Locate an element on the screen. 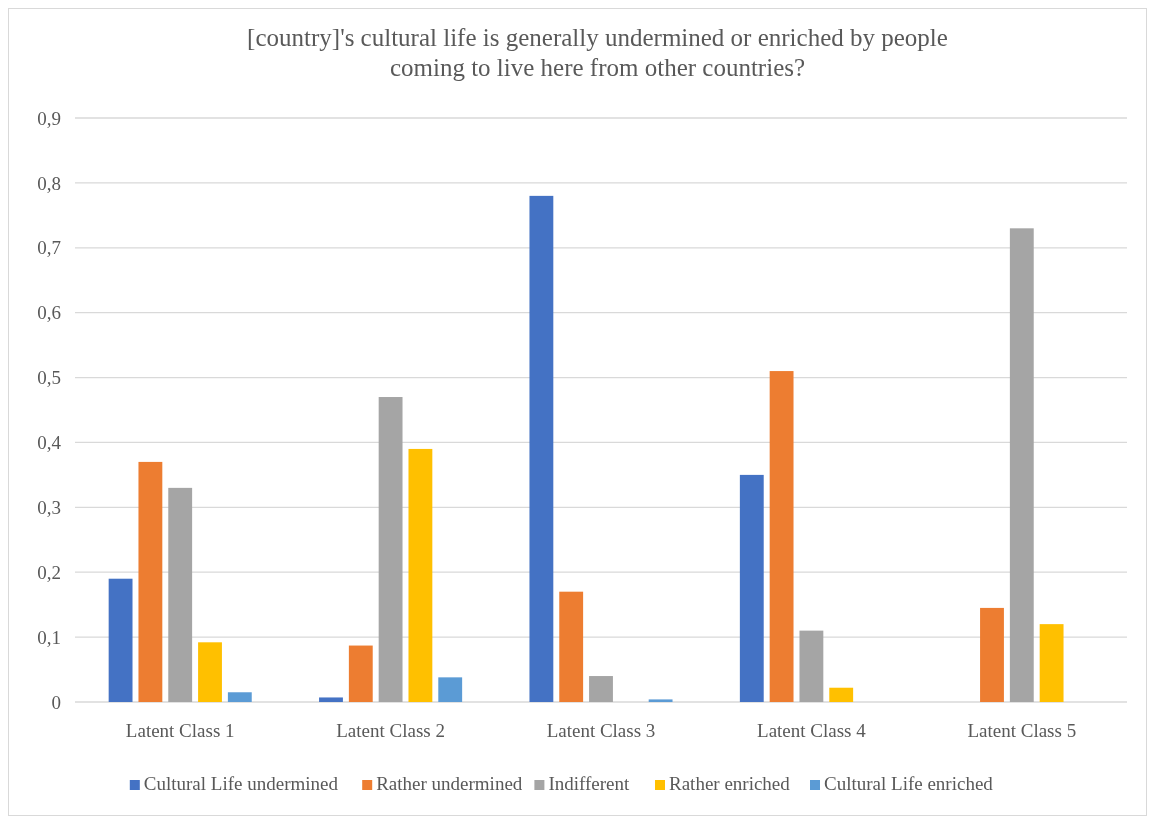 The height and width of the screenshot is (824, 1155). y-tick-label: 0,2 is located at coordinates (49, 572).